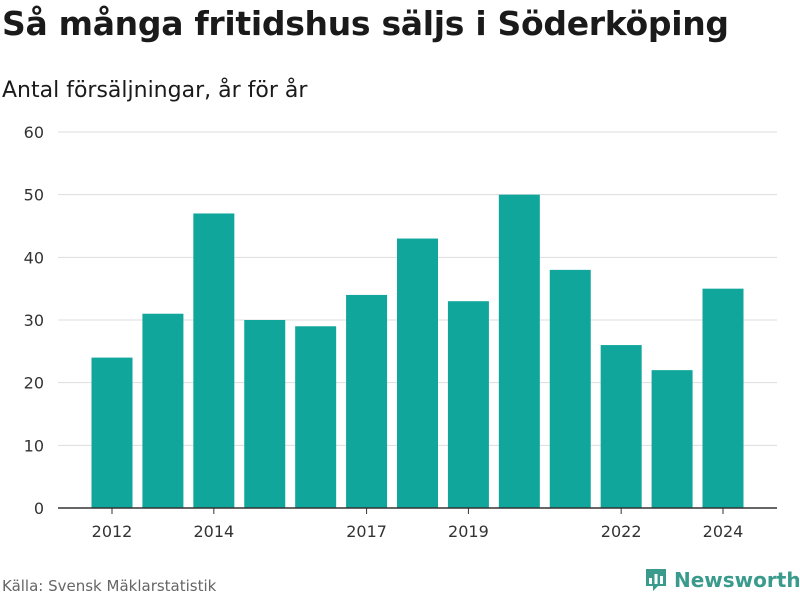  I want to click on bar-2023, so click(672, 439).